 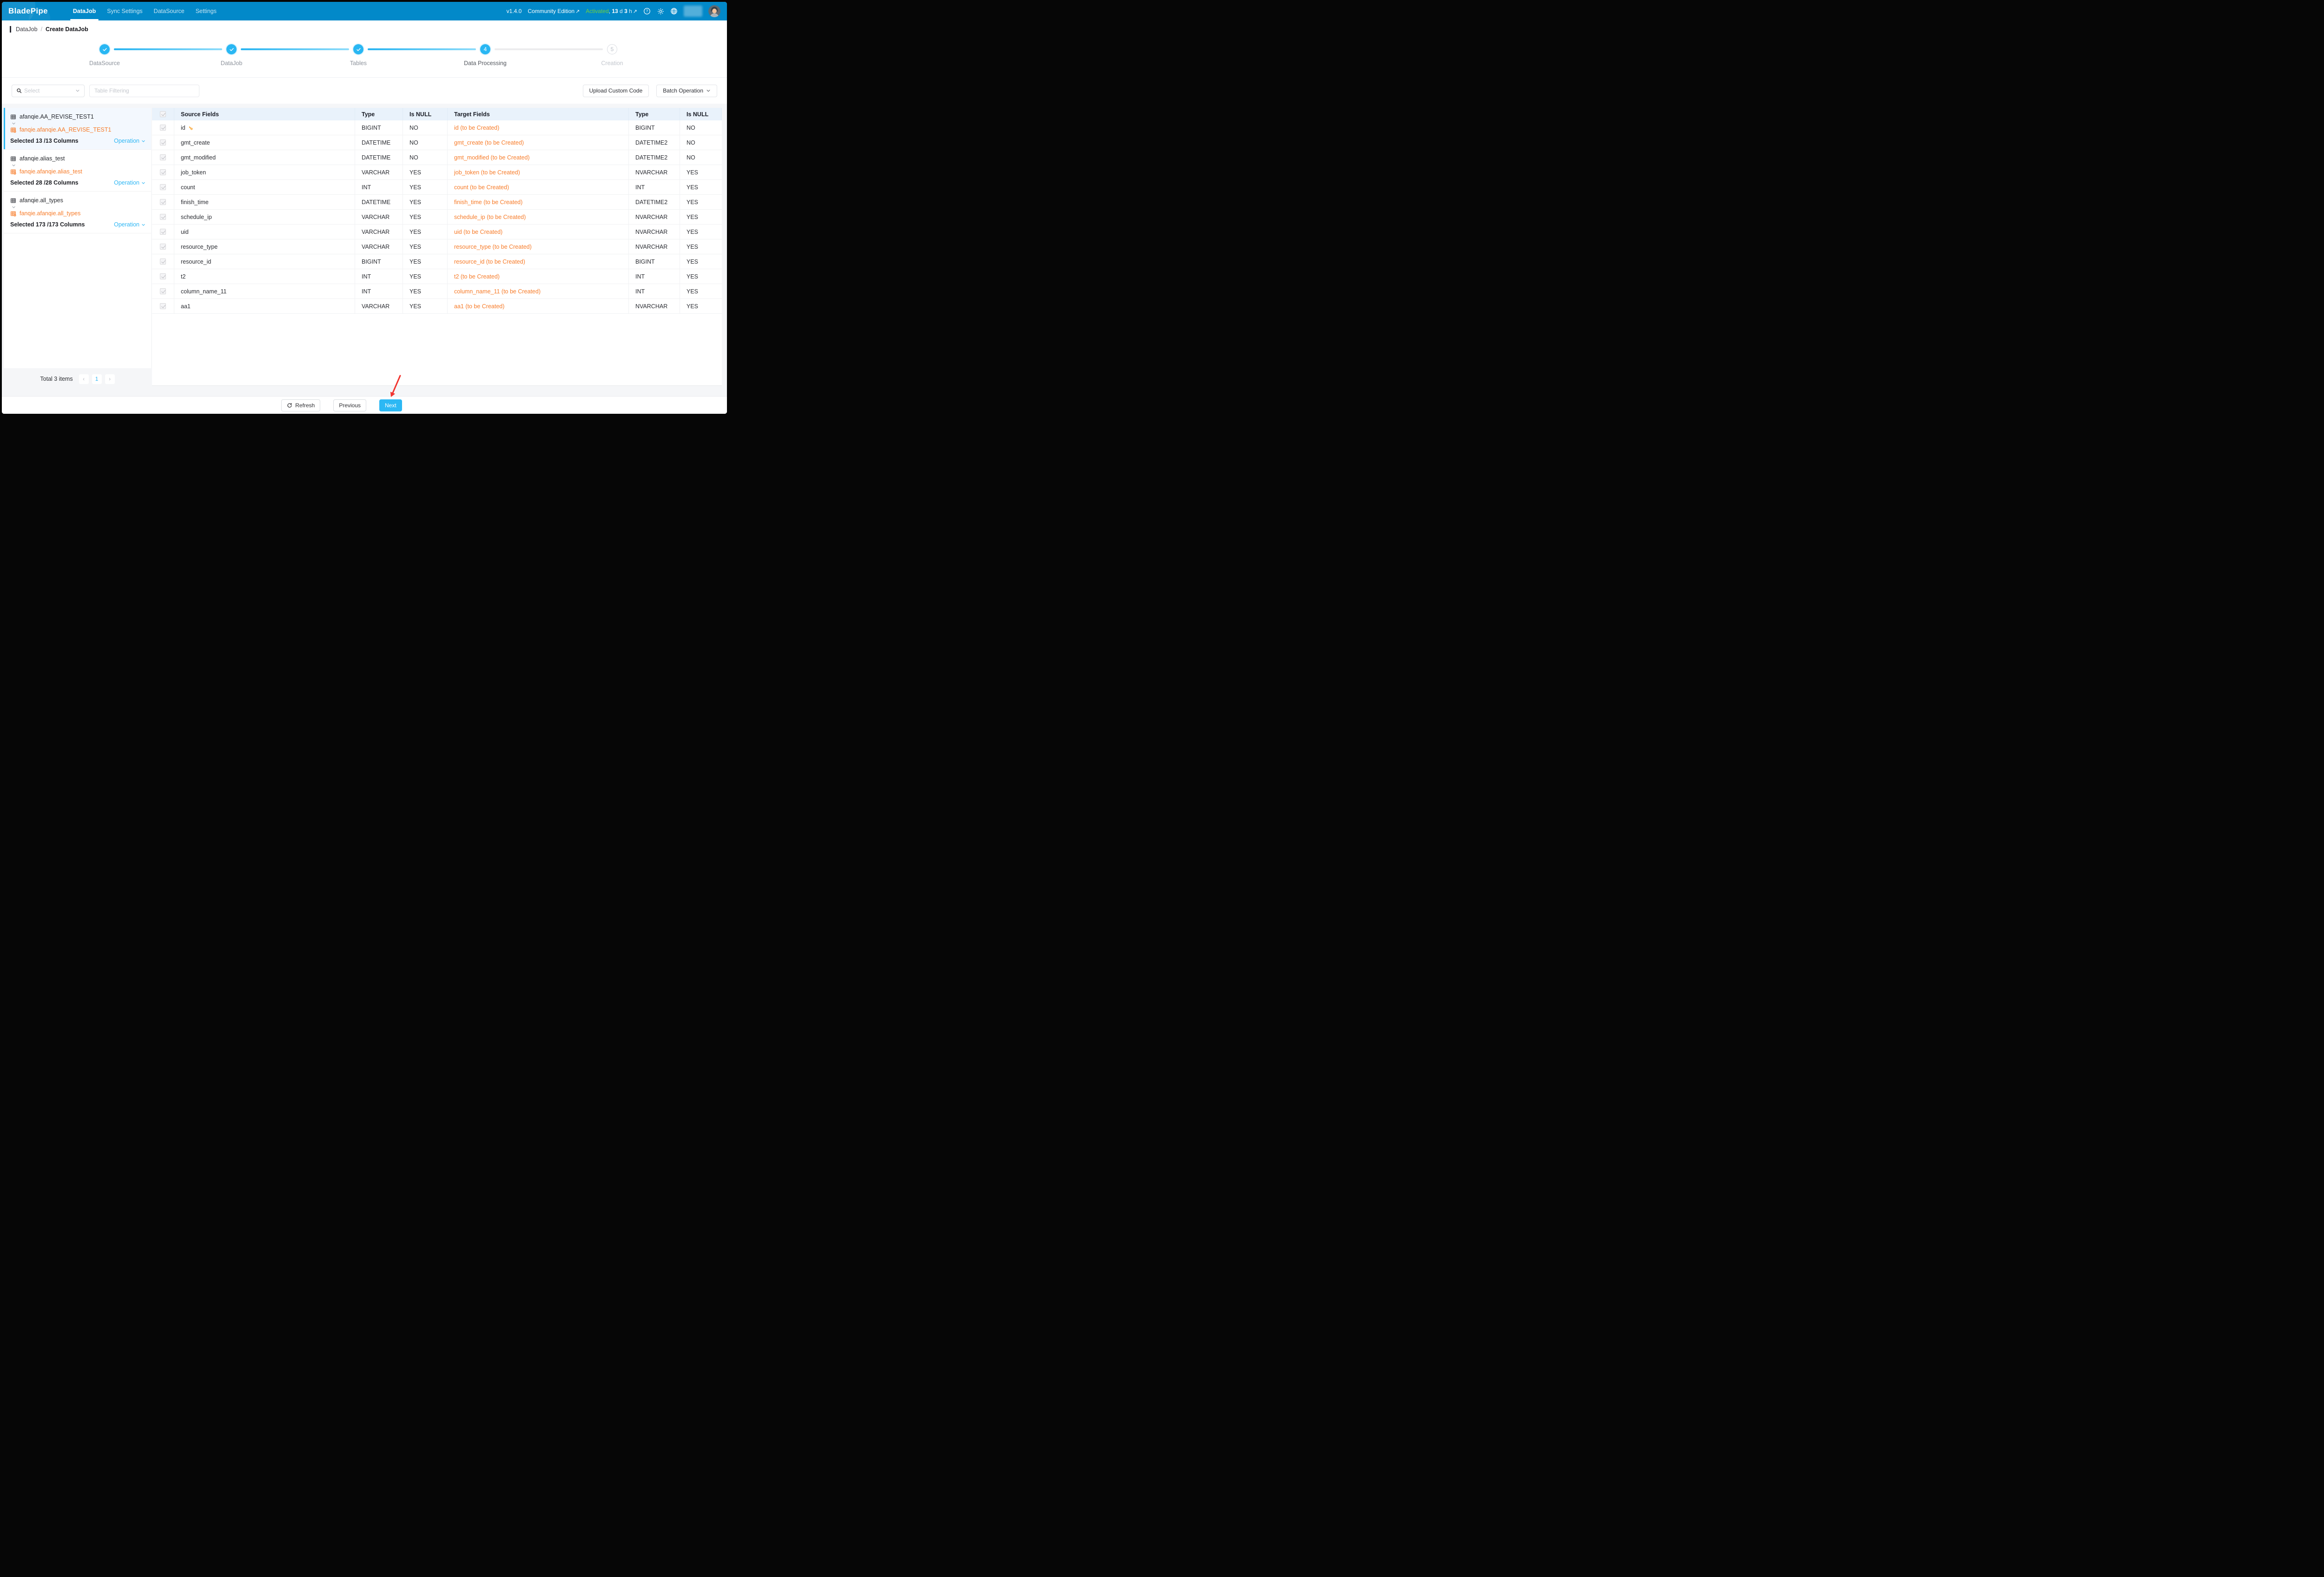 I want to click on source-is-null-cell: NO, so click(x=425, y=127).